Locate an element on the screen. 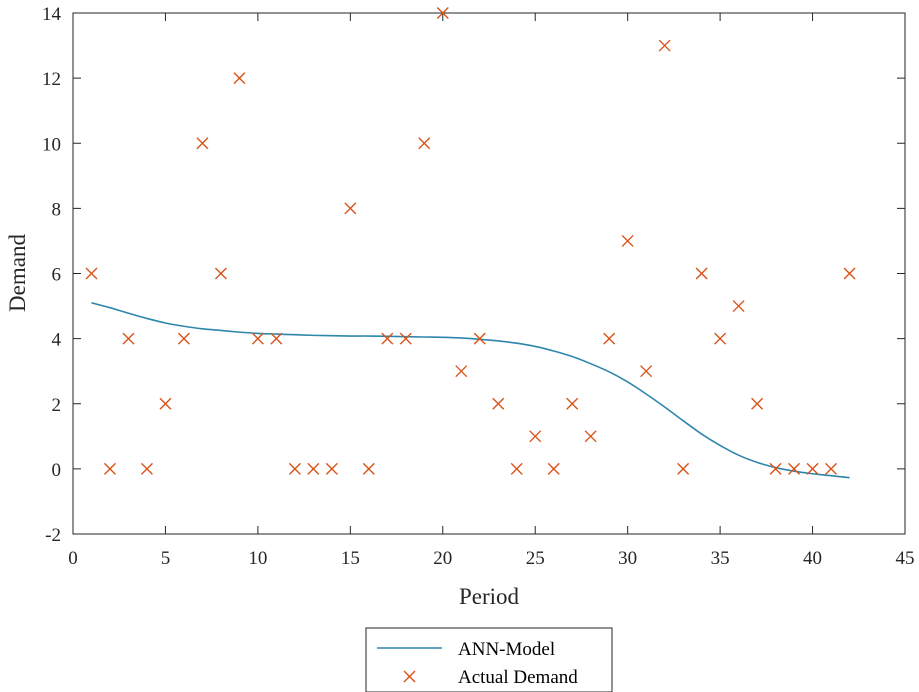 The image size is (919, 692). x-tick-label: 5 is located at coordinates (166, 558).